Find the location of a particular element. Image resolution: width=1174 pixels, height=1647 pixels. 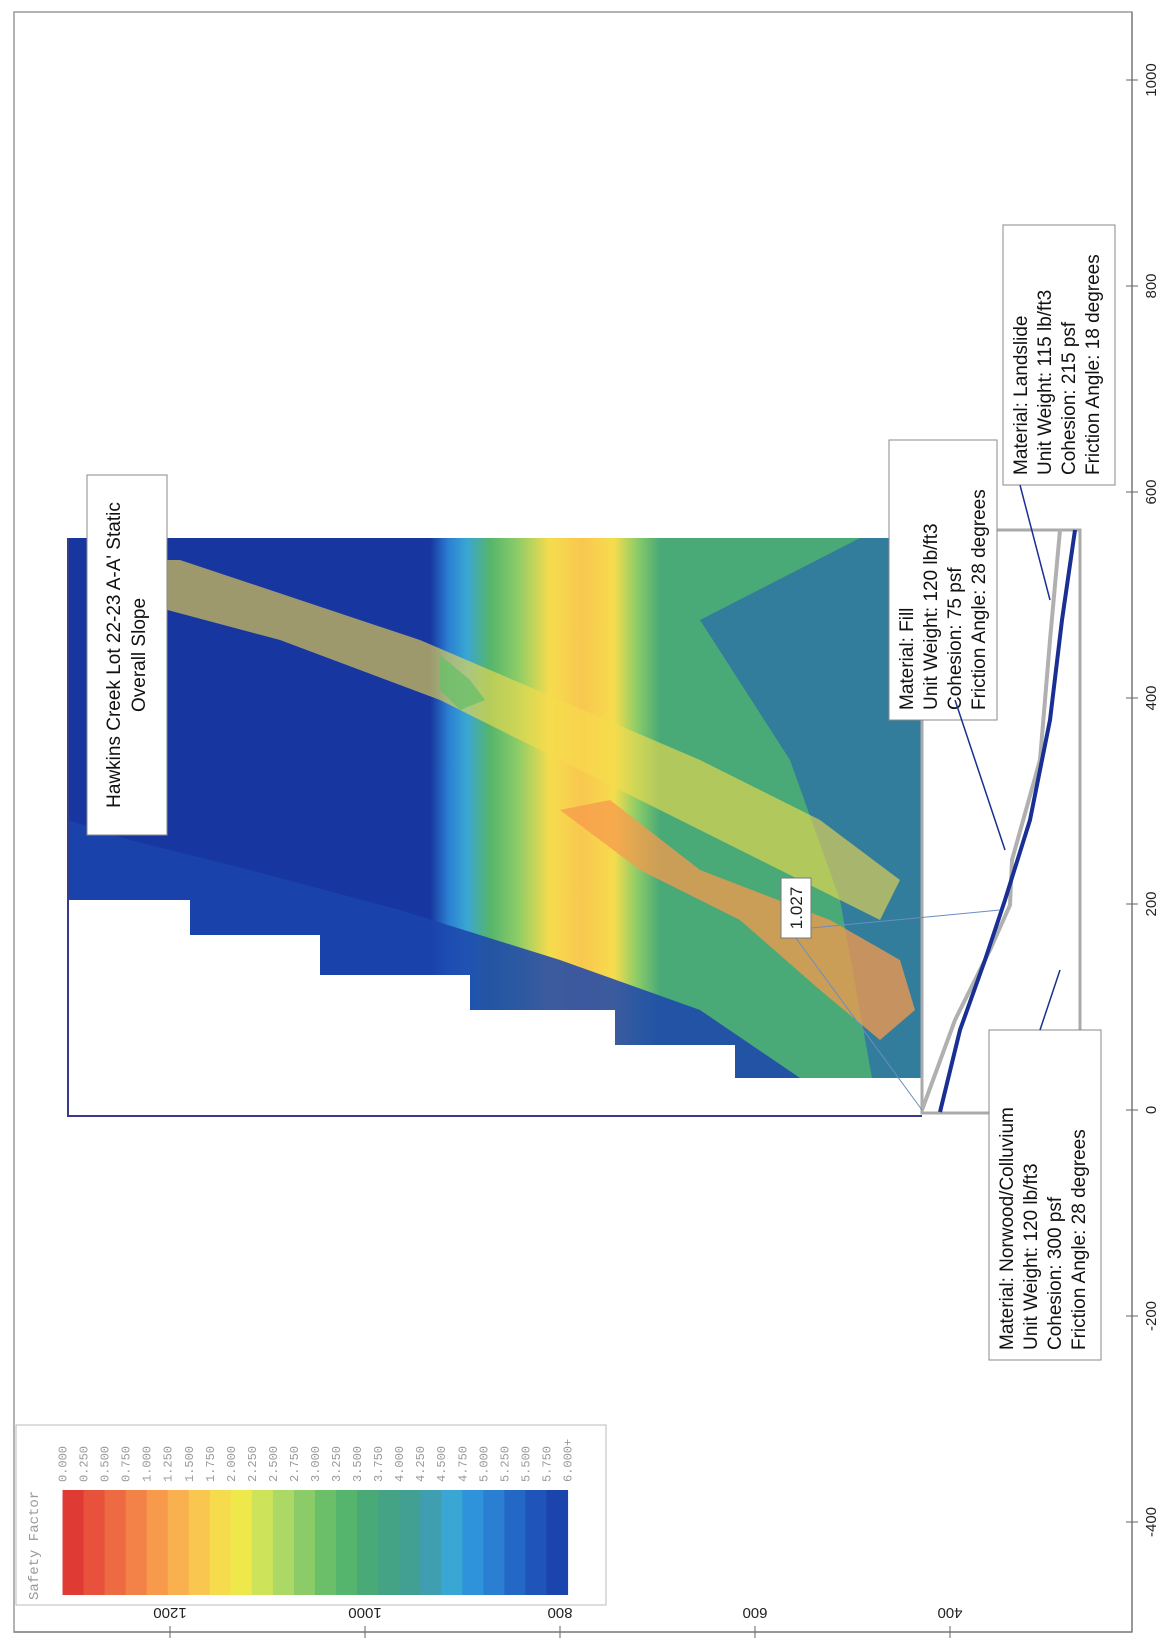

legend-value: 1.000 is located at coordinates (148, 1464).